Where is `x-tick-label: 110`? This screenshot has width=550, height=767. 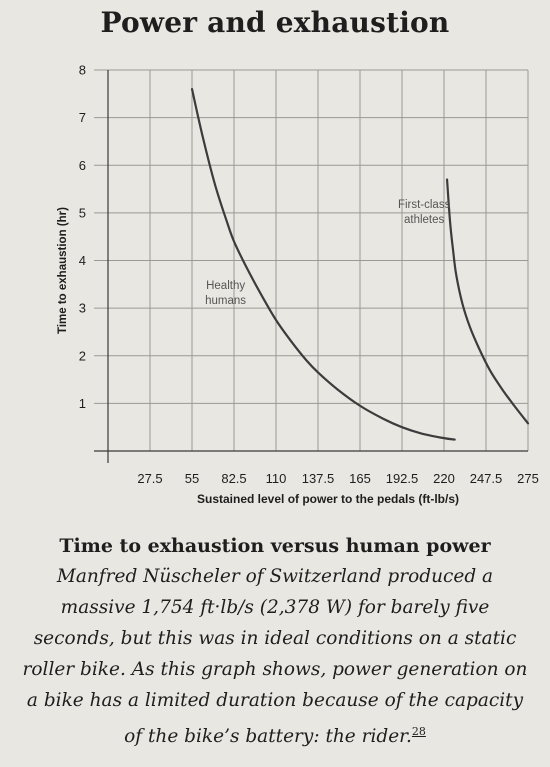
x-tick-label: 110 is located at coordinates (276, 478).